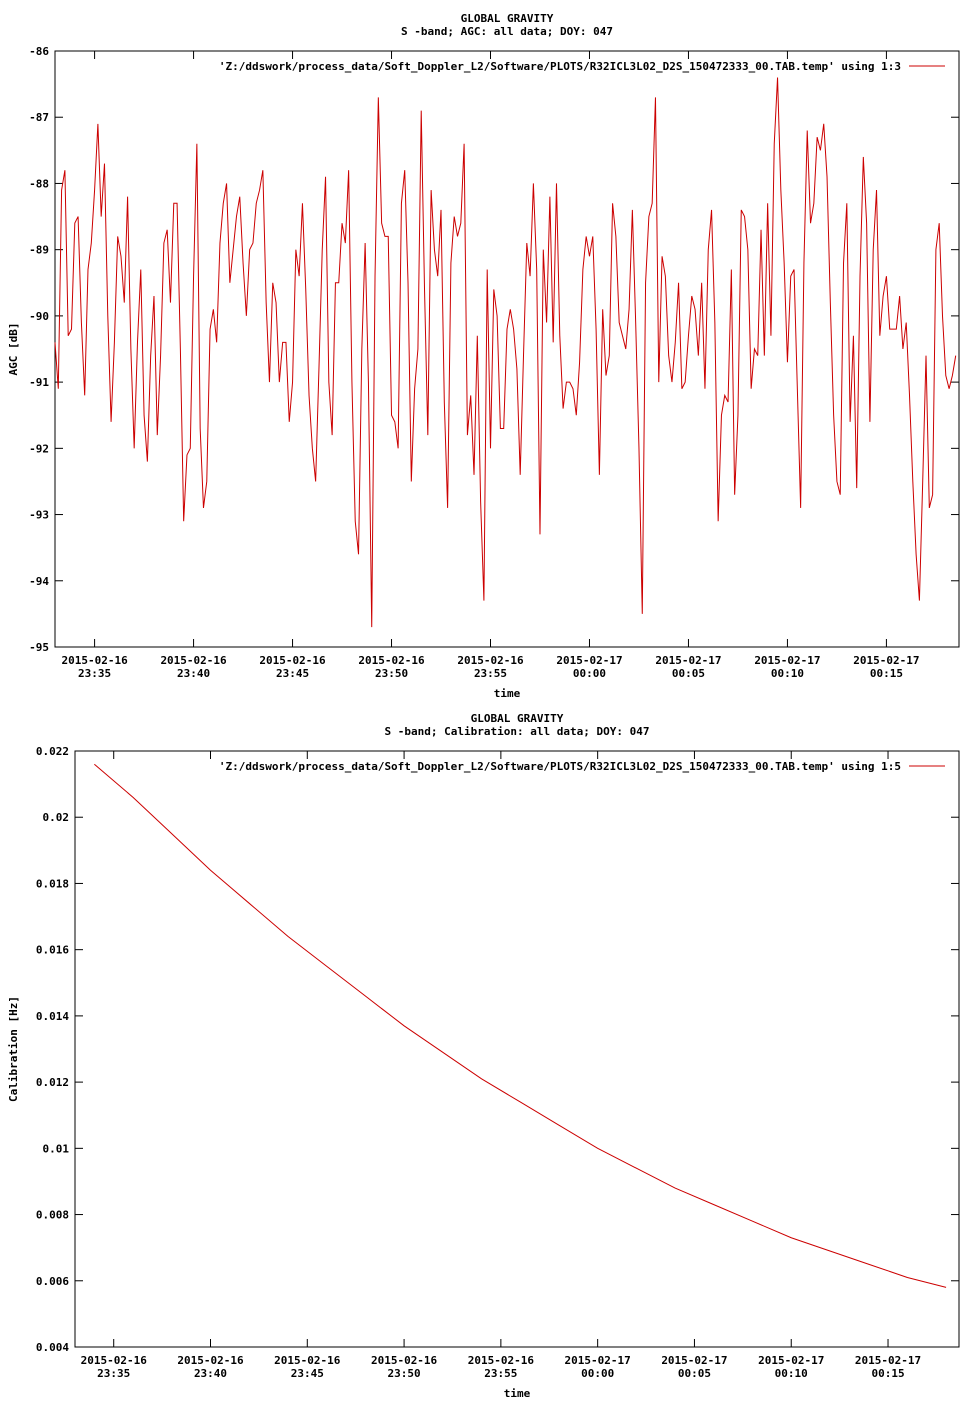 This screenshot has height=1405, width=980. Describe the element at coordinates (52, 751) in the screenshot. I see `y-tick-label: 0.022` at that location.